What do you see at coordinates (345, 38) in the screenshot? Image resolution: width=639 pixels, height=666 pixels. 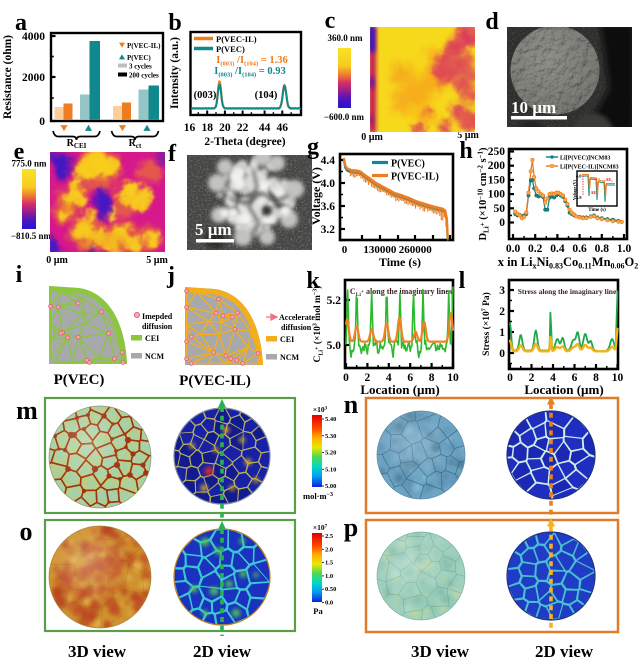 I see `svg-text: 360.0 nm` at bounding box center [345, 38].